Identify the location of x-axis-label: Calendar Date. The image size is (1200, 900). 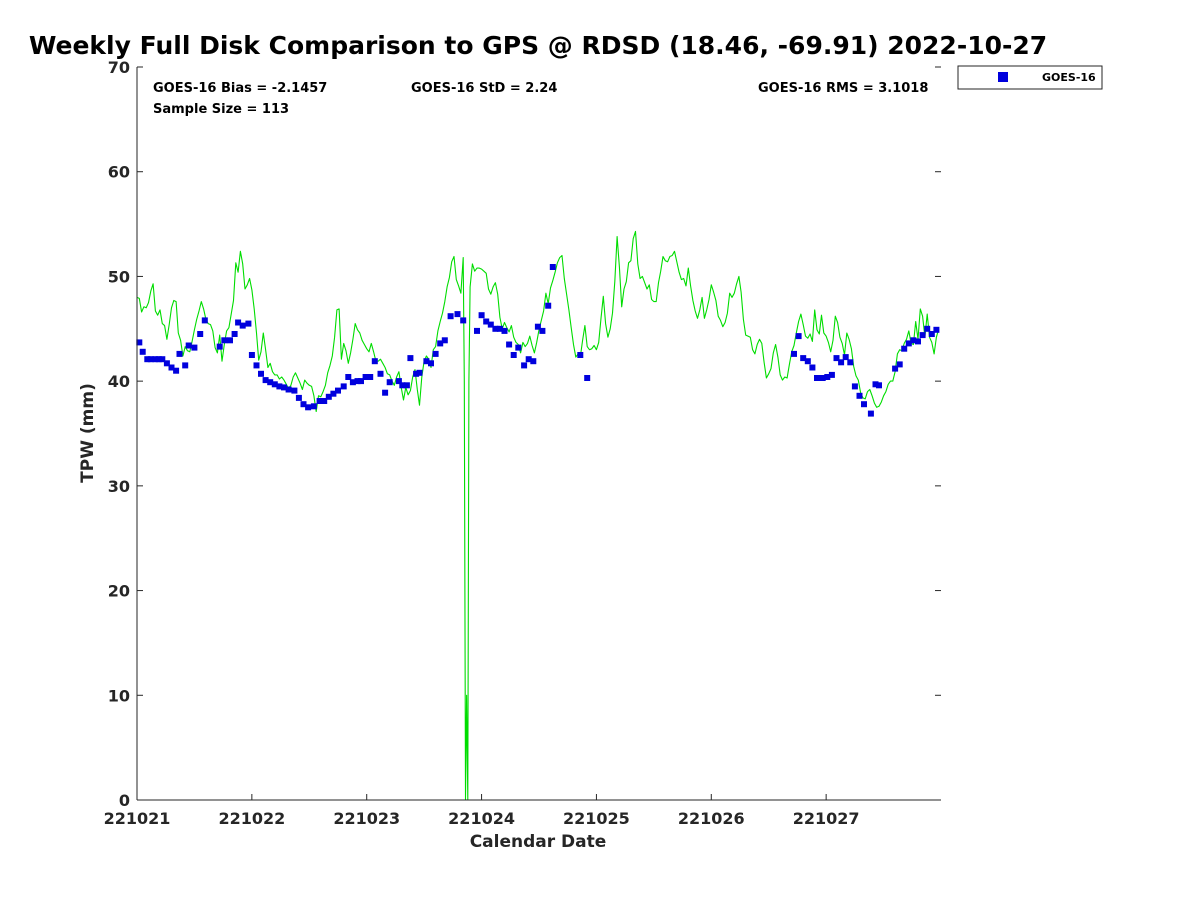
(538, 842).